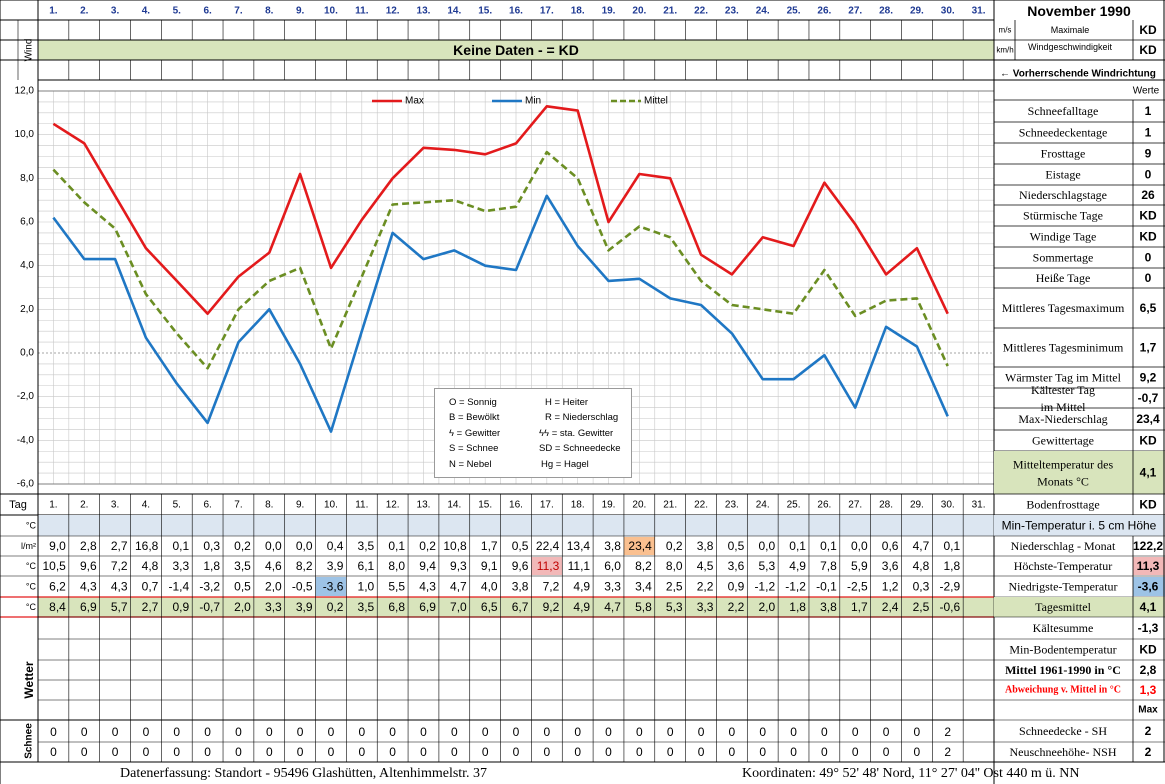  I want to click on table-cell-mean: 8,4, so click(57, 607).